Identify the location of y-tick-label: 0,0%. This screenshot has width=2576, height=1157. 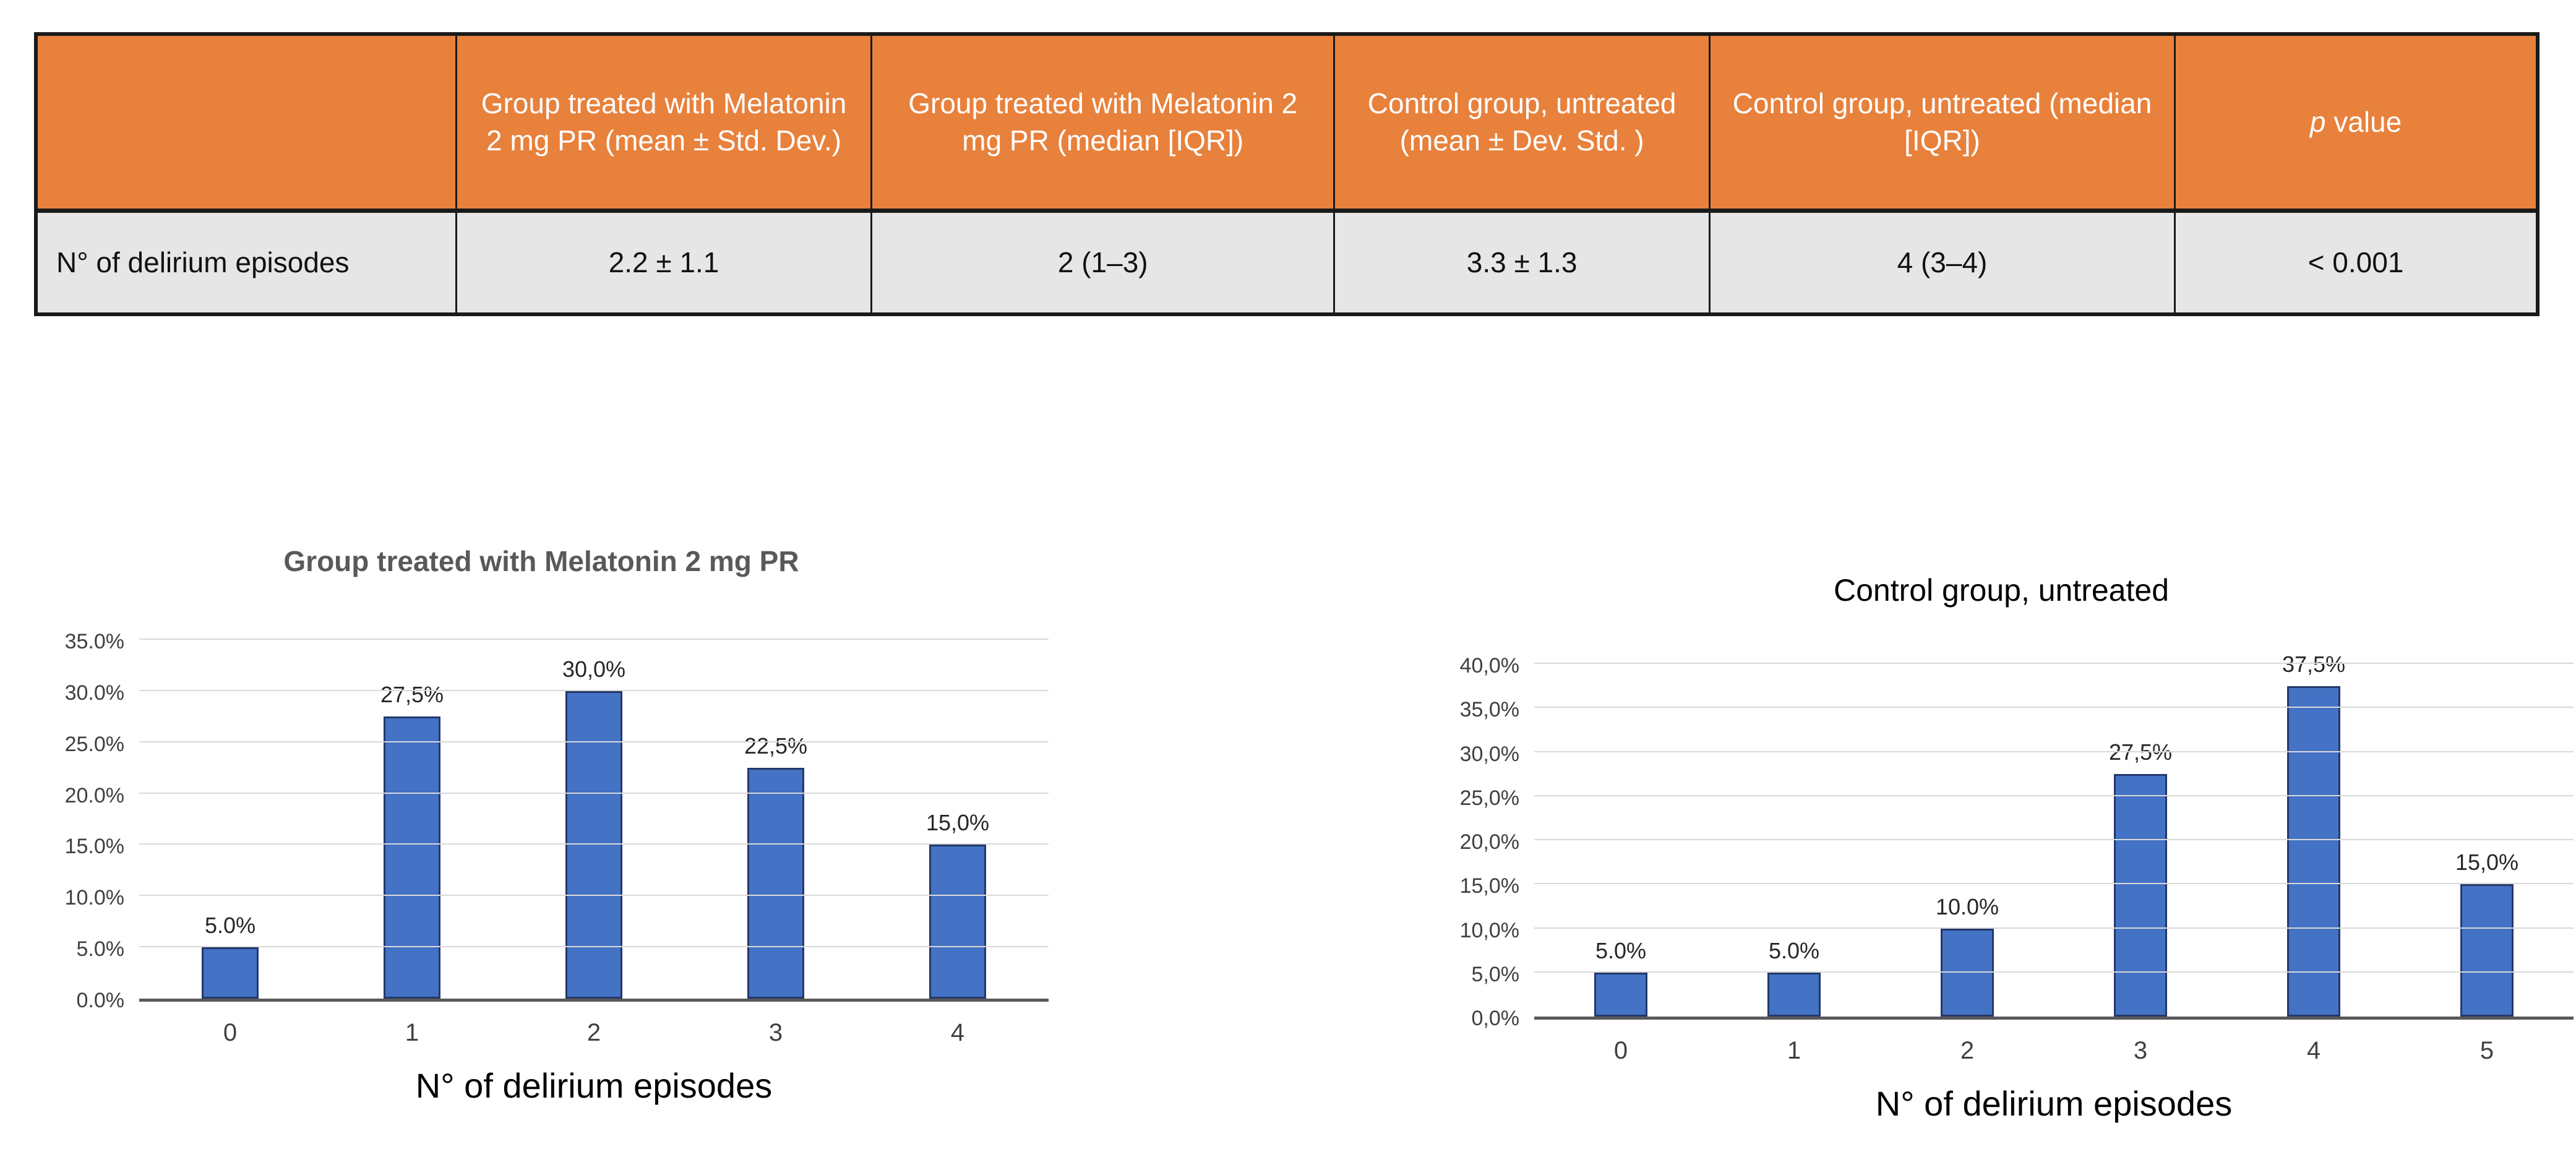
(1495, 1018).